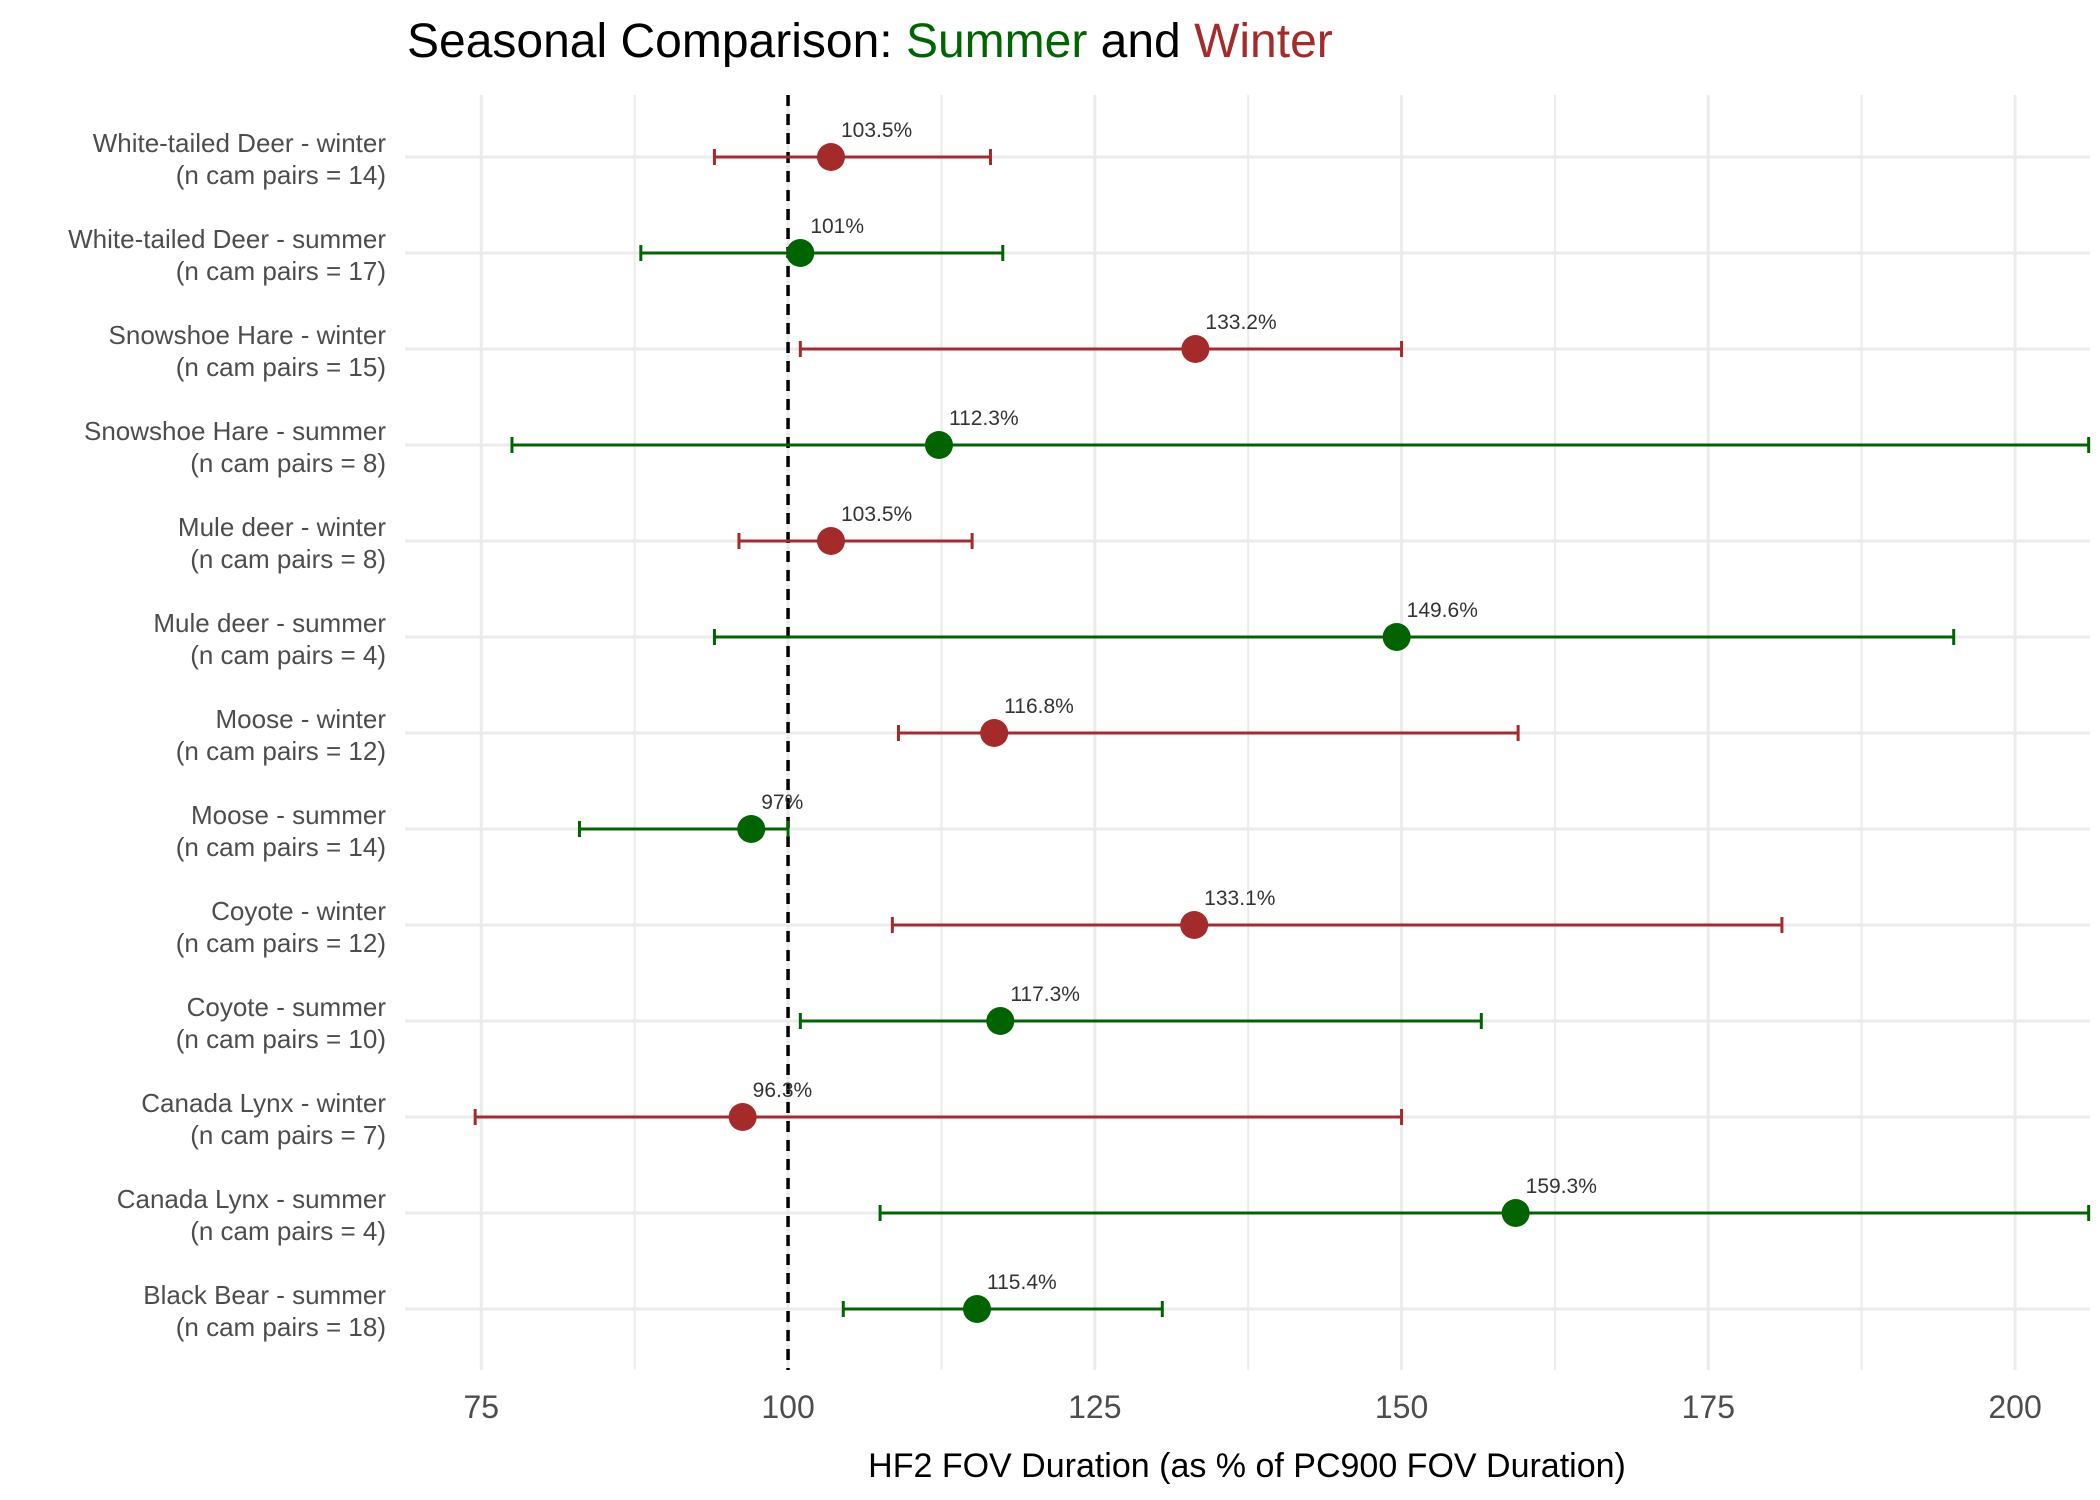  What do you see at coordinates (783, 1090) in the screenshot?
I see `data-label: 96.3%` at bounding box center [783, 1090].